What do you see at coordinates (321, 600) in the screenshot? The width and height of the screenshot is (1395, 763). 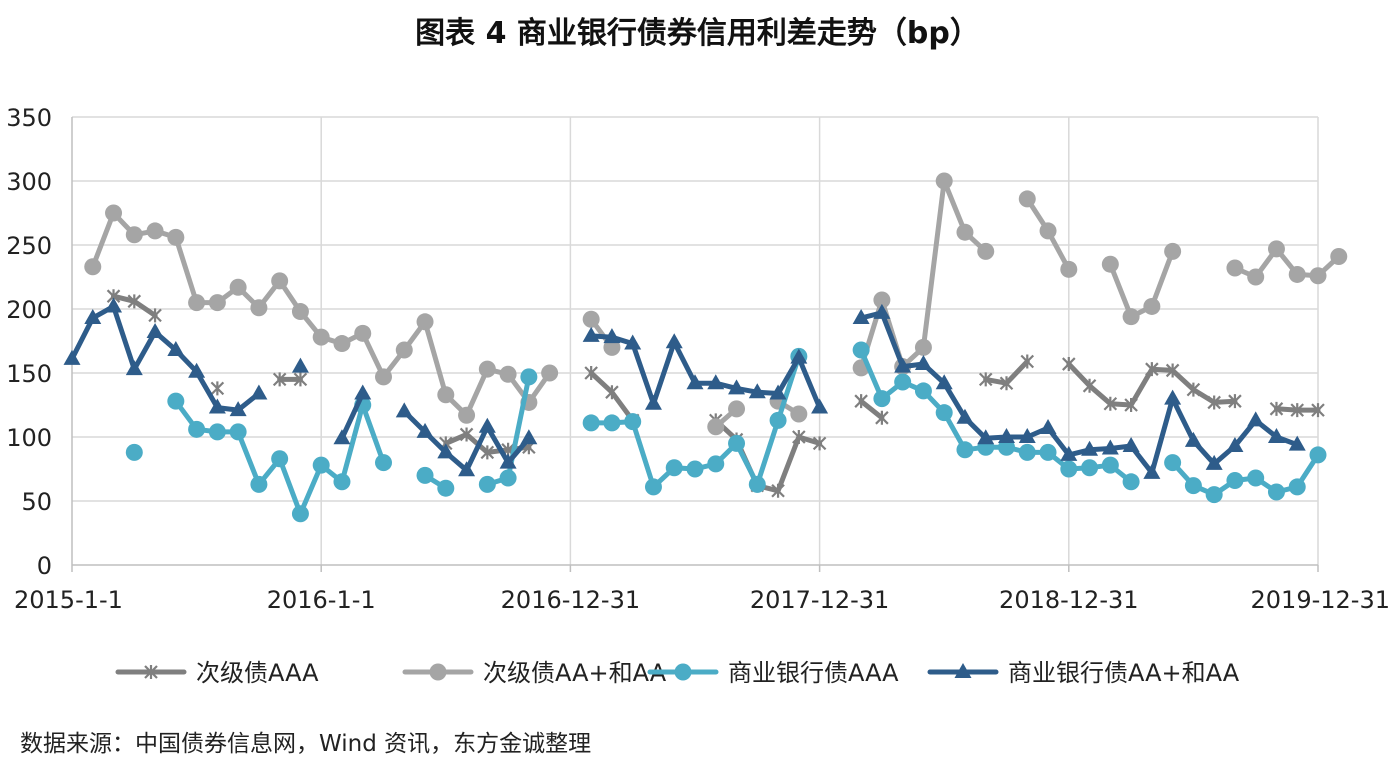 I see `x-tick-label: 2016-1-1` at bounding box center [321, 600].